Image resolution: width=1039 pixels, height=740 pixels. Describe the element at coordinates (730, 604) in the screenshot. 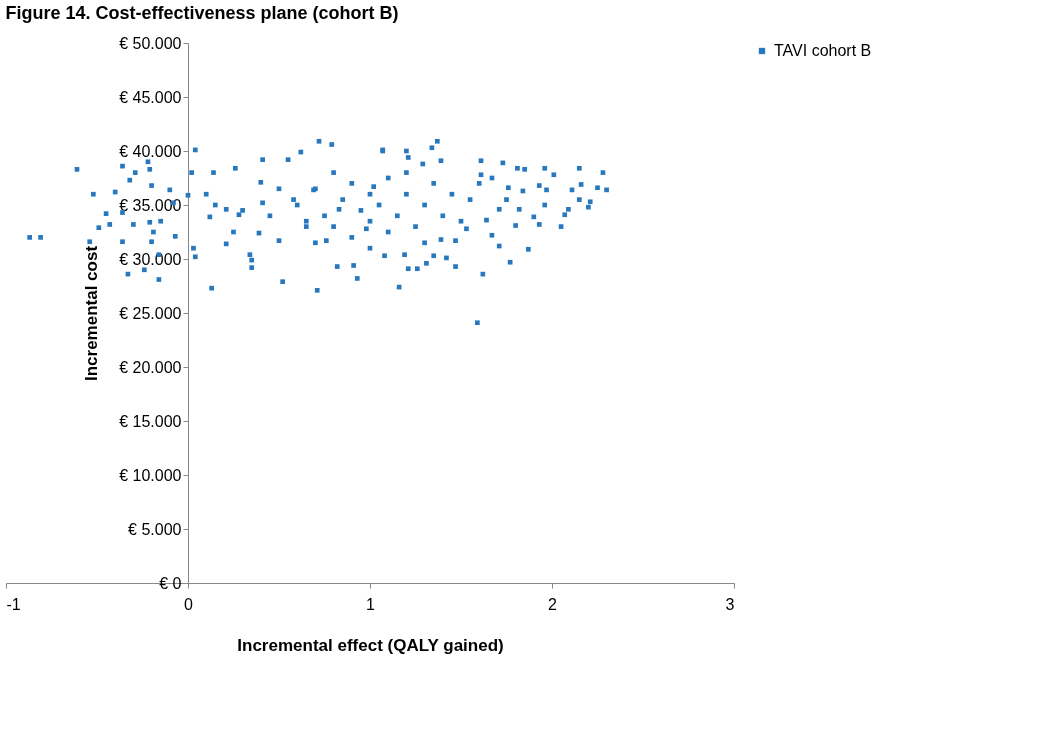

I see `x-tick-label: 3` at that location.